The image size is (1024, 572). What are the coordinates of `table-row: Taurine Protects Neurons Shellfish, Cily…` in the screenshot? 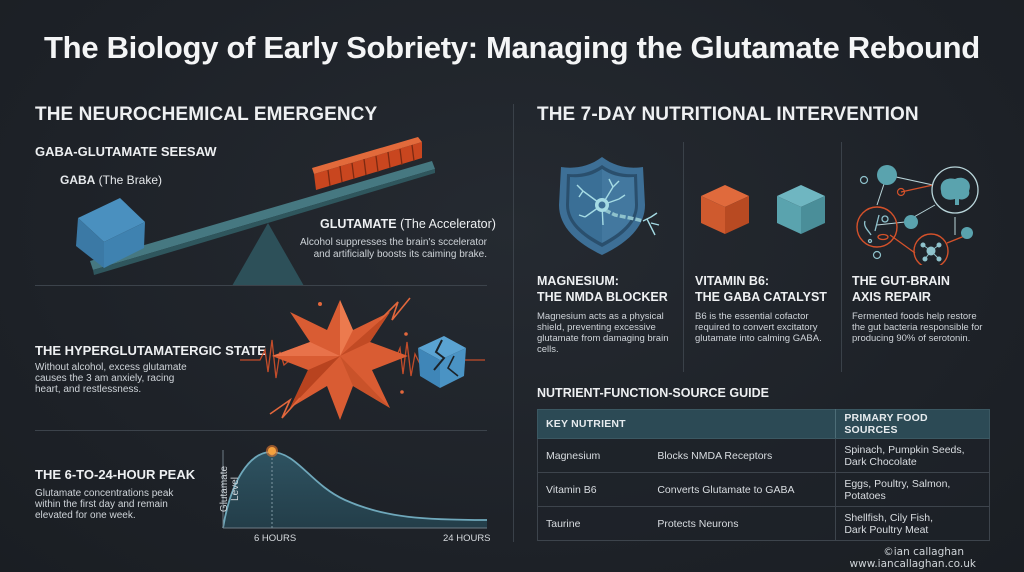 It's located at (763, 523).